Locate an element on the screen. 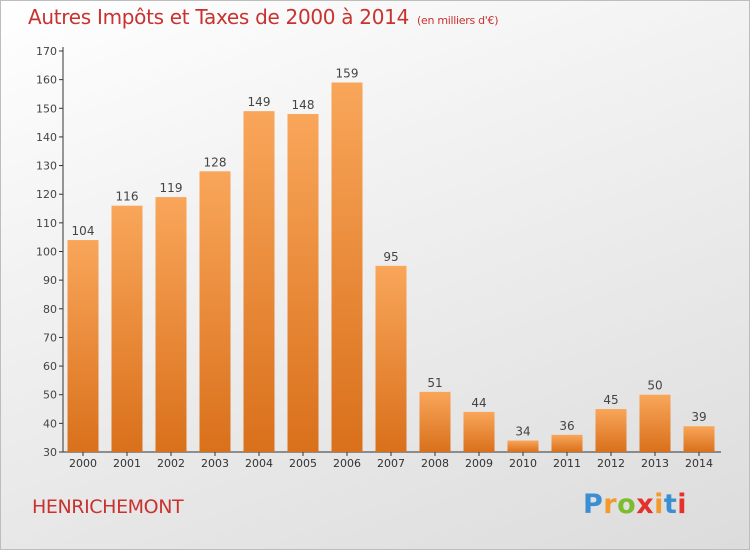 This screenshot has width=750, height=550. data-label: 104 is located at coordinates (83, 231).